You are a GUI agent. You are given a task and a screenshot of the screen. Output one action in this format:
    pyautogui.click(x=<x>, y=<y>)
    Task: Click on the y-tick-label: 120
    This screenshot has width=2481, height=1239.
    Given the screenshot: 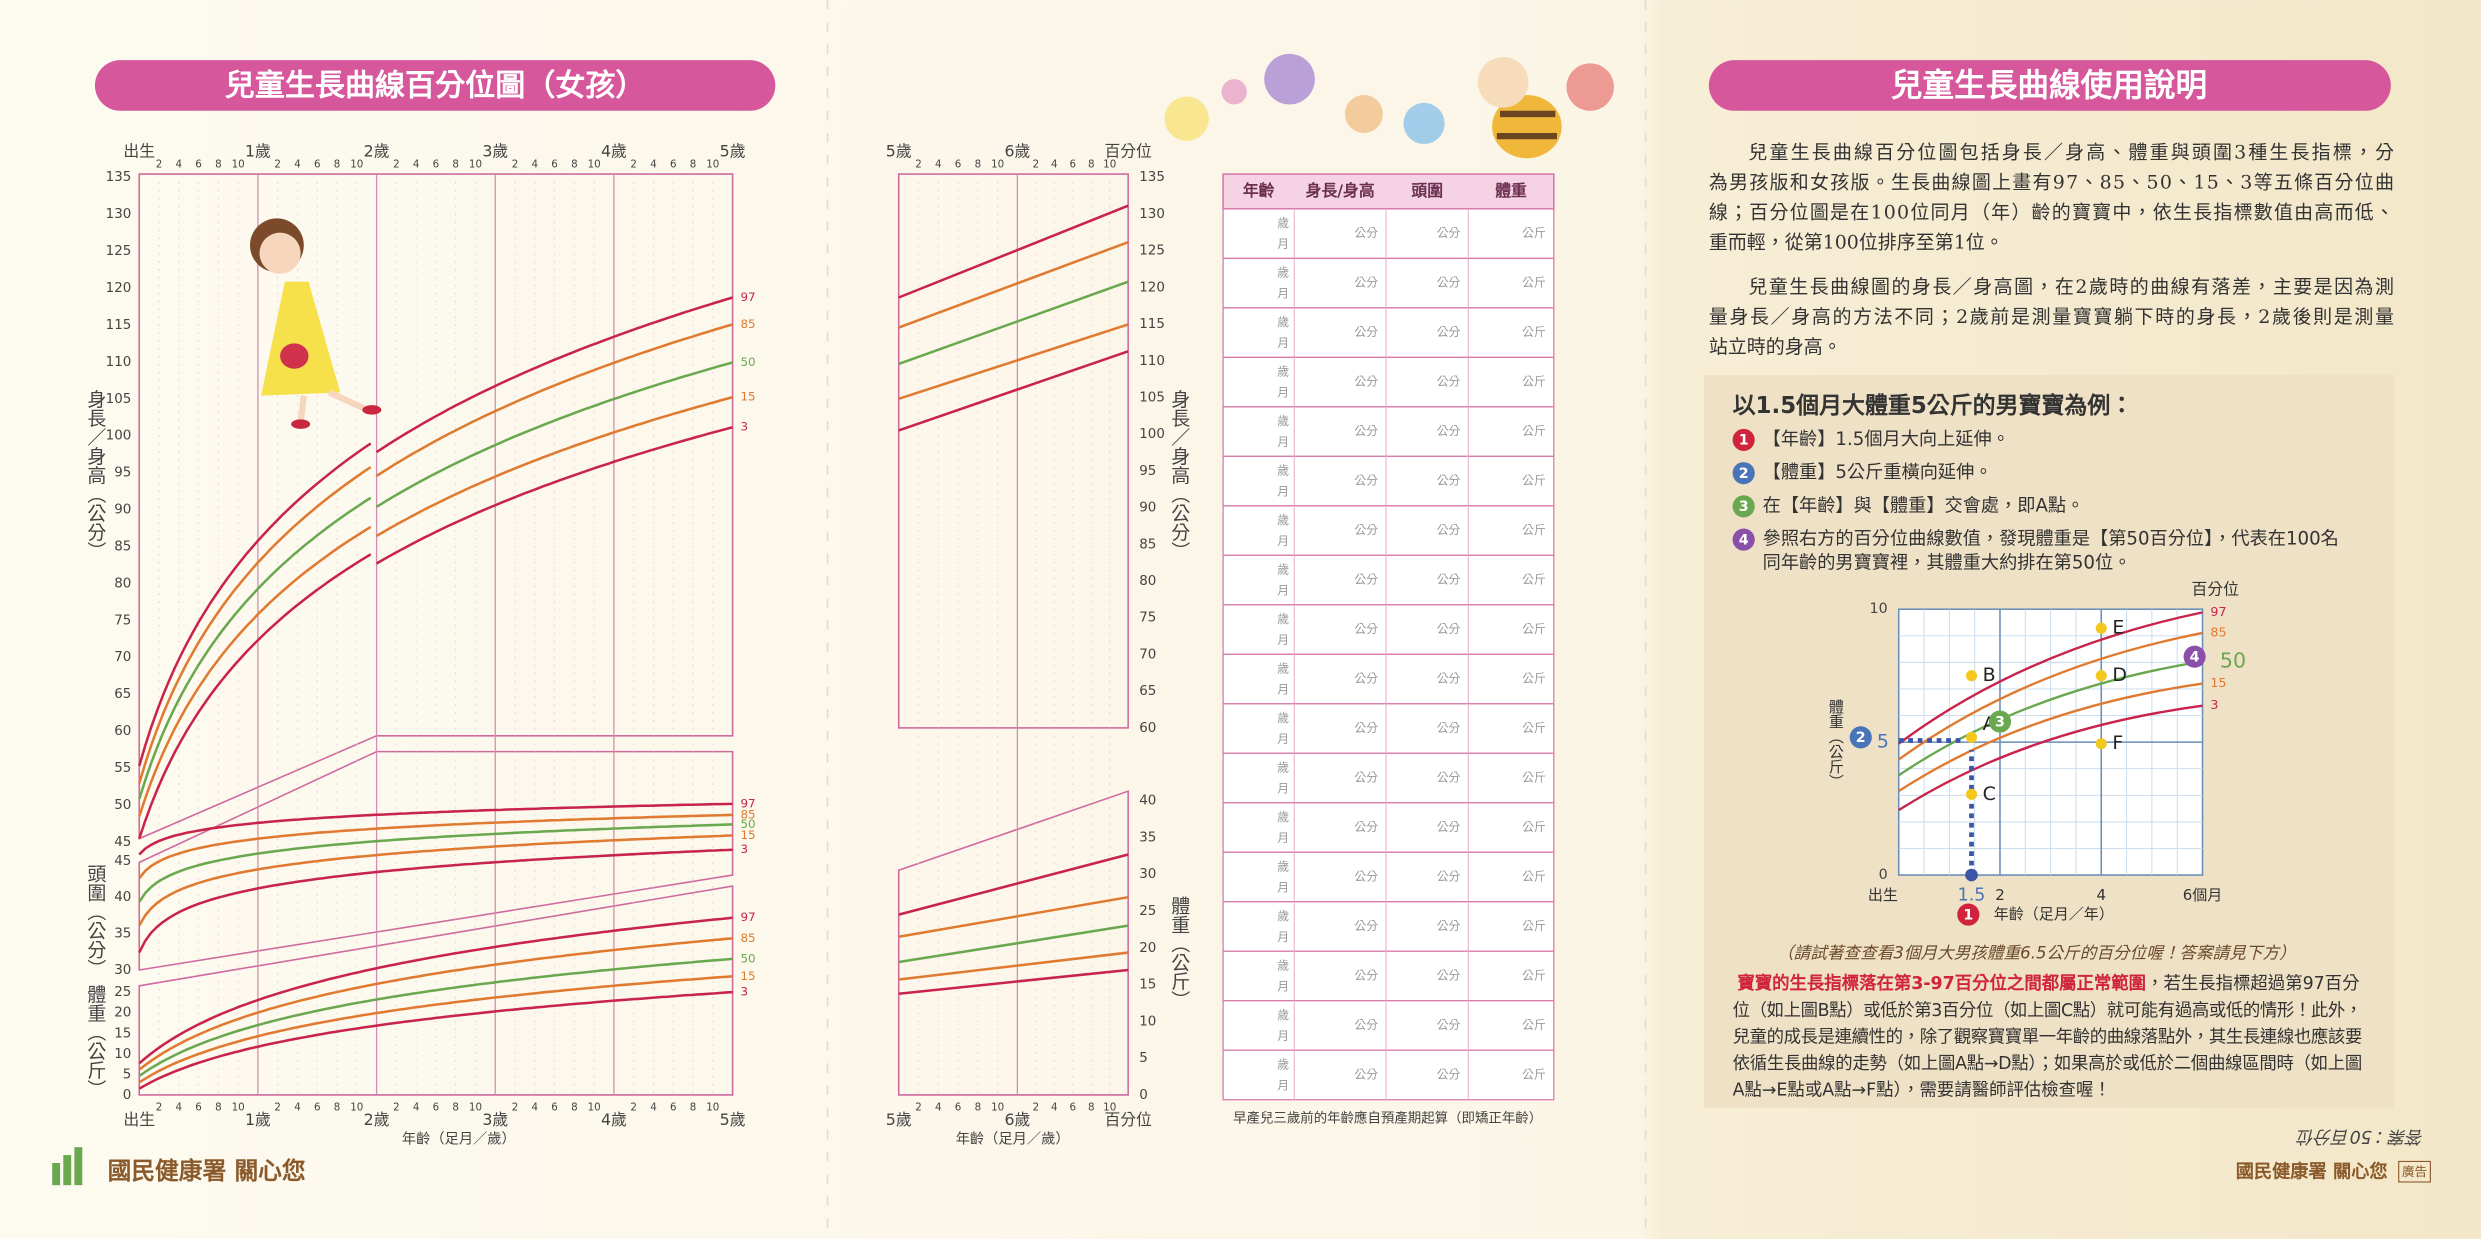 What is the action you would take?
    pyautogui.click(x=119, y=288)
    